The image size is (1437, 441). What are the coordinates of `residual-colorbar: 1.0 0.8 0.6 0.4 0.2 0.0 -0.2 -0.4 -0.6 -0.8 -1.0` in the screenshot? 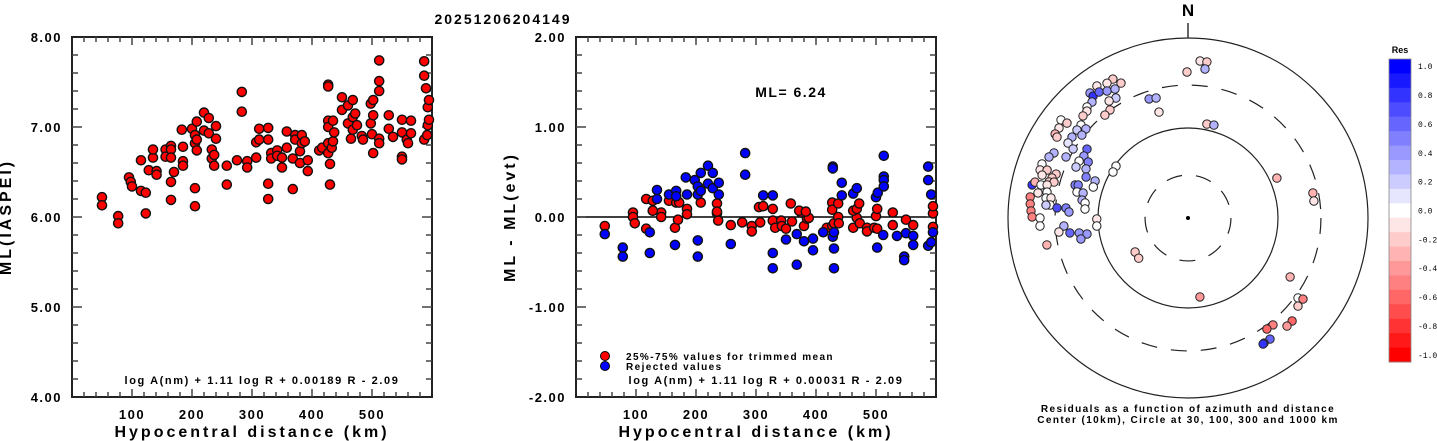 It's located at (1412, 210).